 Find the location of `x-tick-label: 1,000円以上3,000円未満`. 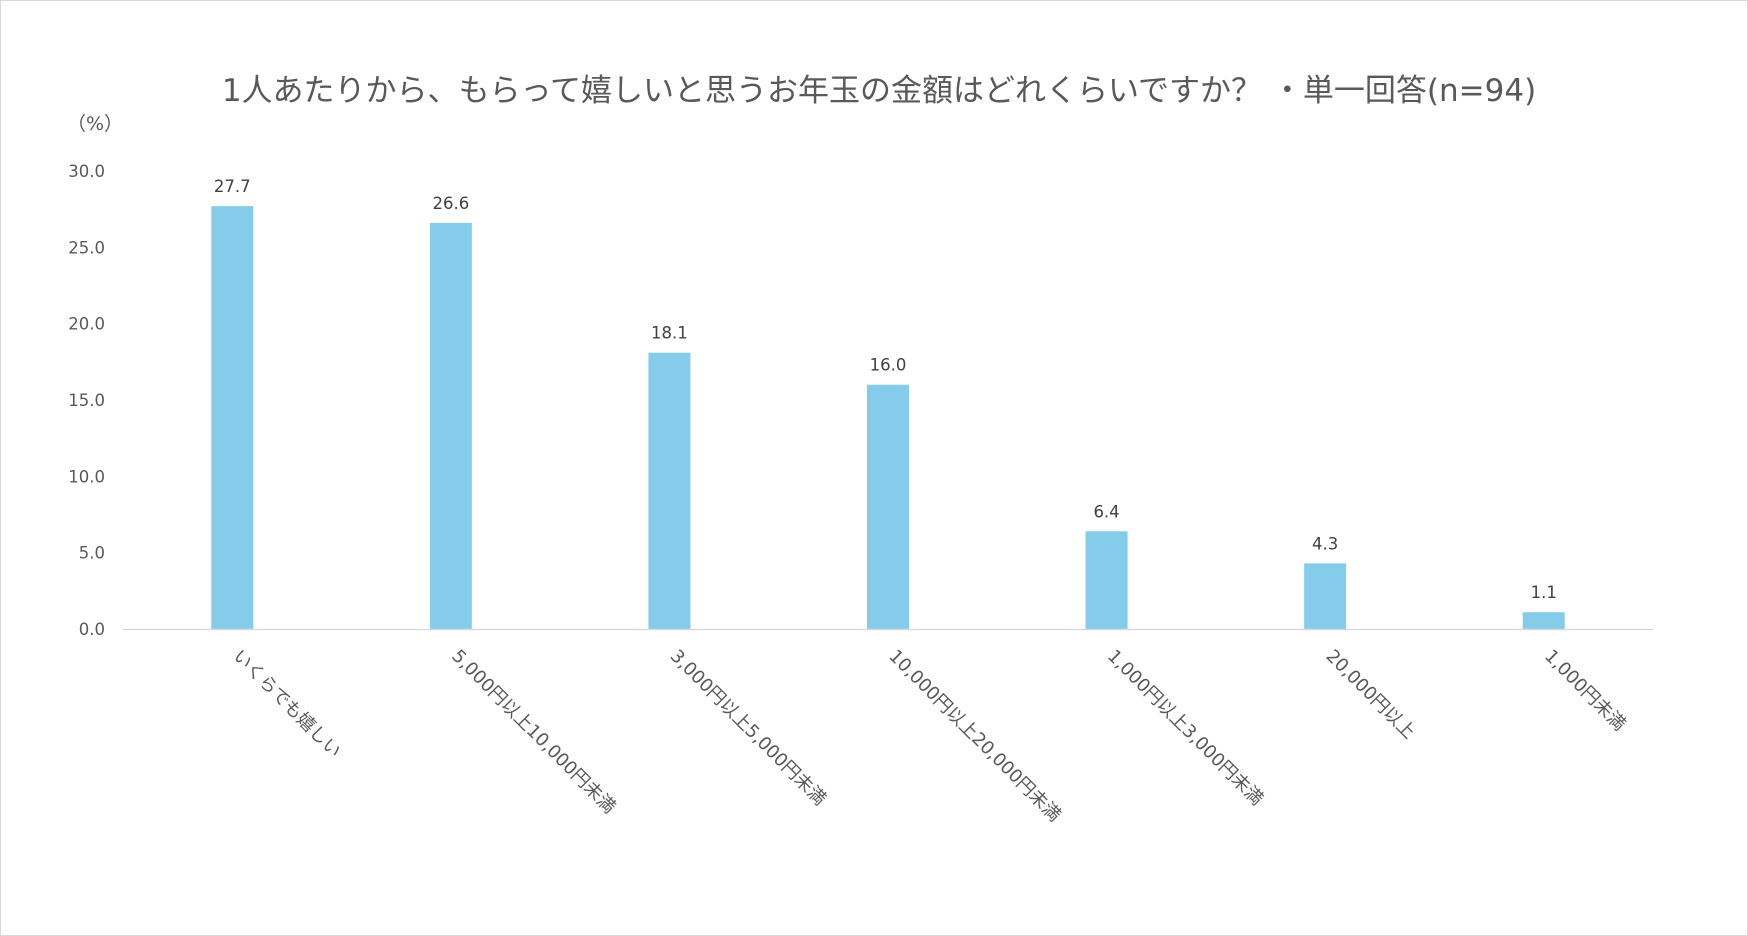

x-tick-label: 1,000円以上3,000円未満 is located at coordinates (1185, 728).